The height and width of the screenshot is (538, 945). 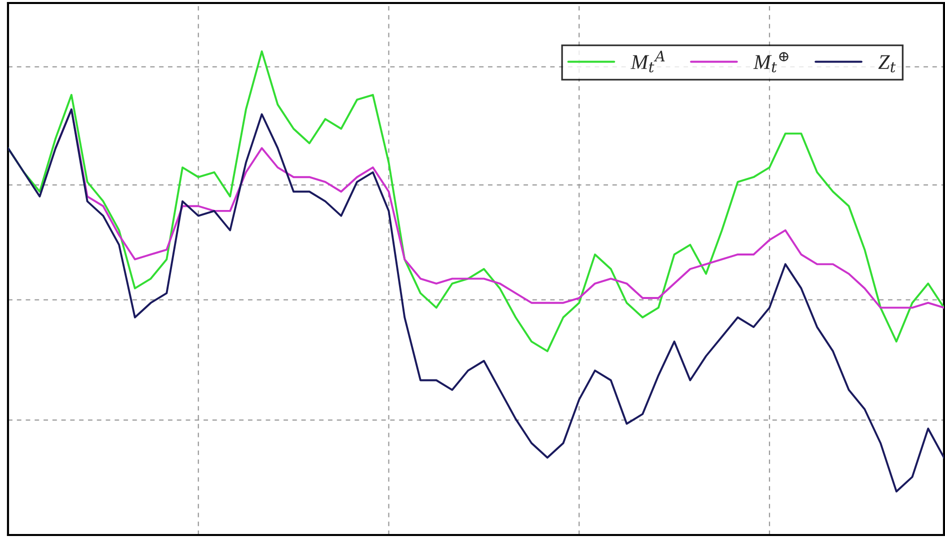 I want to click on legend-label: M$_{t}$$^{A}$, so click(x=647, y=61).